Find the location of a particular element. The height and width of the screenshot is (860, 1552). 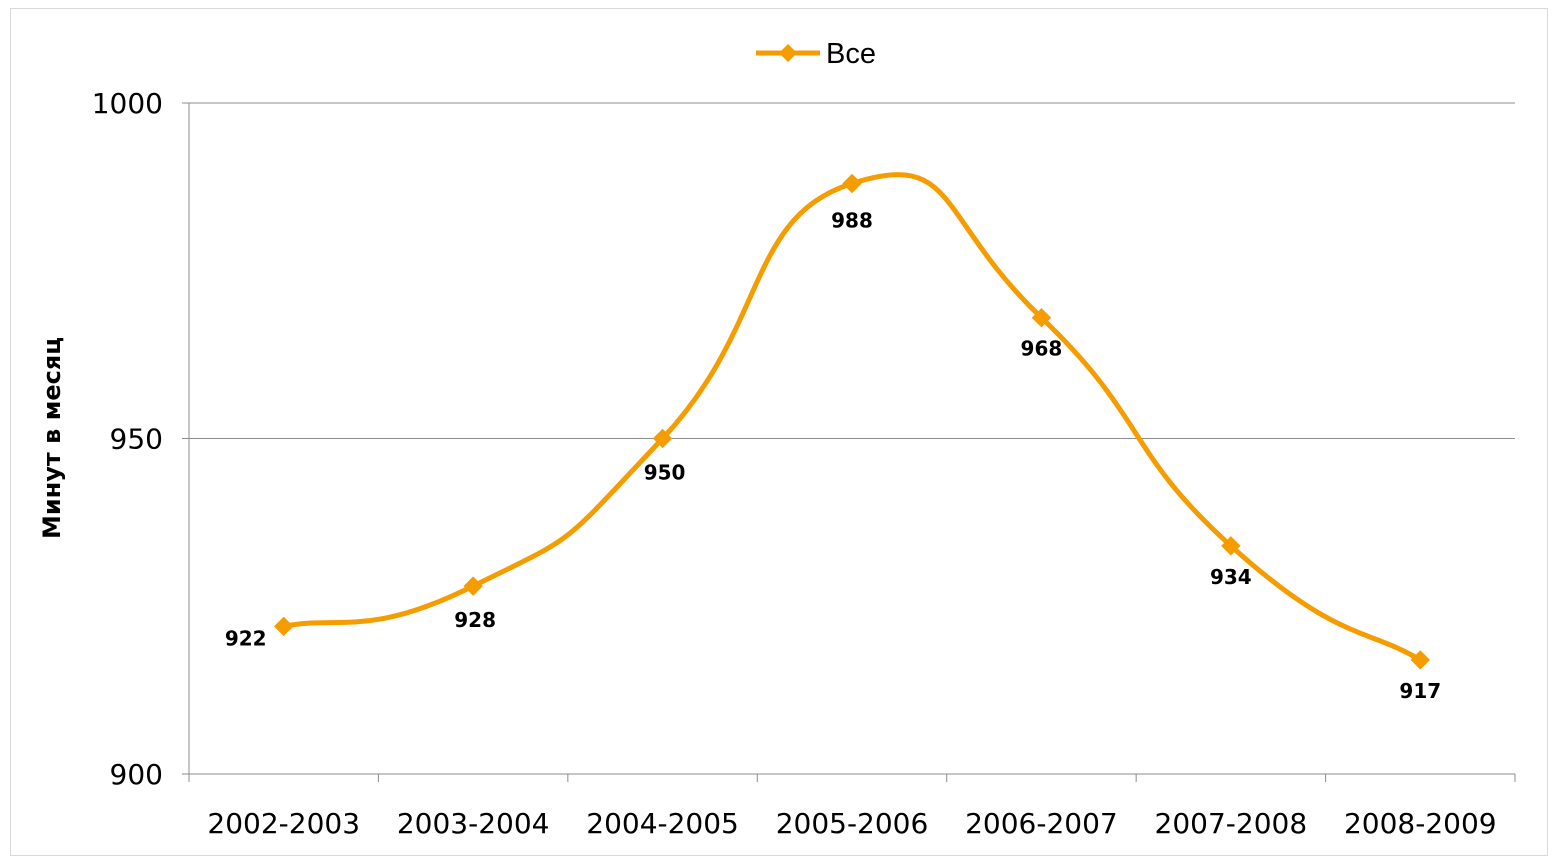

data-label: 934 is located at coordinates (1231, 577).